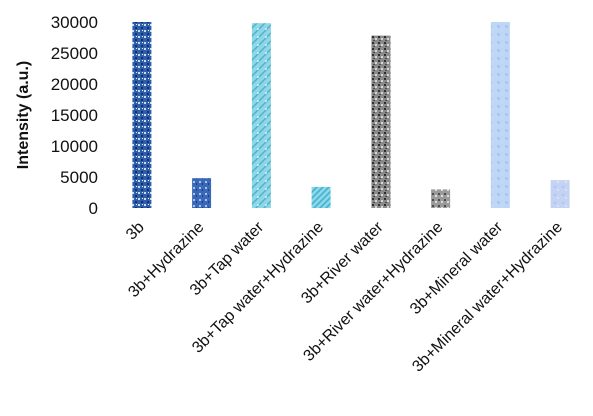  I want to click on y-tick-label: 10000, so click(74, 146).